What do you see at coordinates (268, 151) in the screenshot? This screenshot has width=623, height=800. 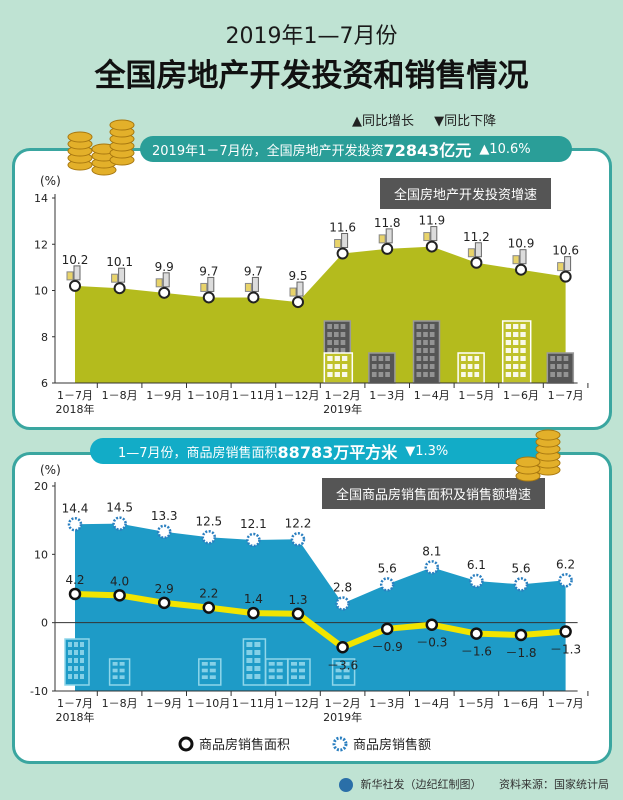 I see `investment-banner-prefix: 2019年1－7月份，全国房地产开发投资` at bounding box center [268, 151].